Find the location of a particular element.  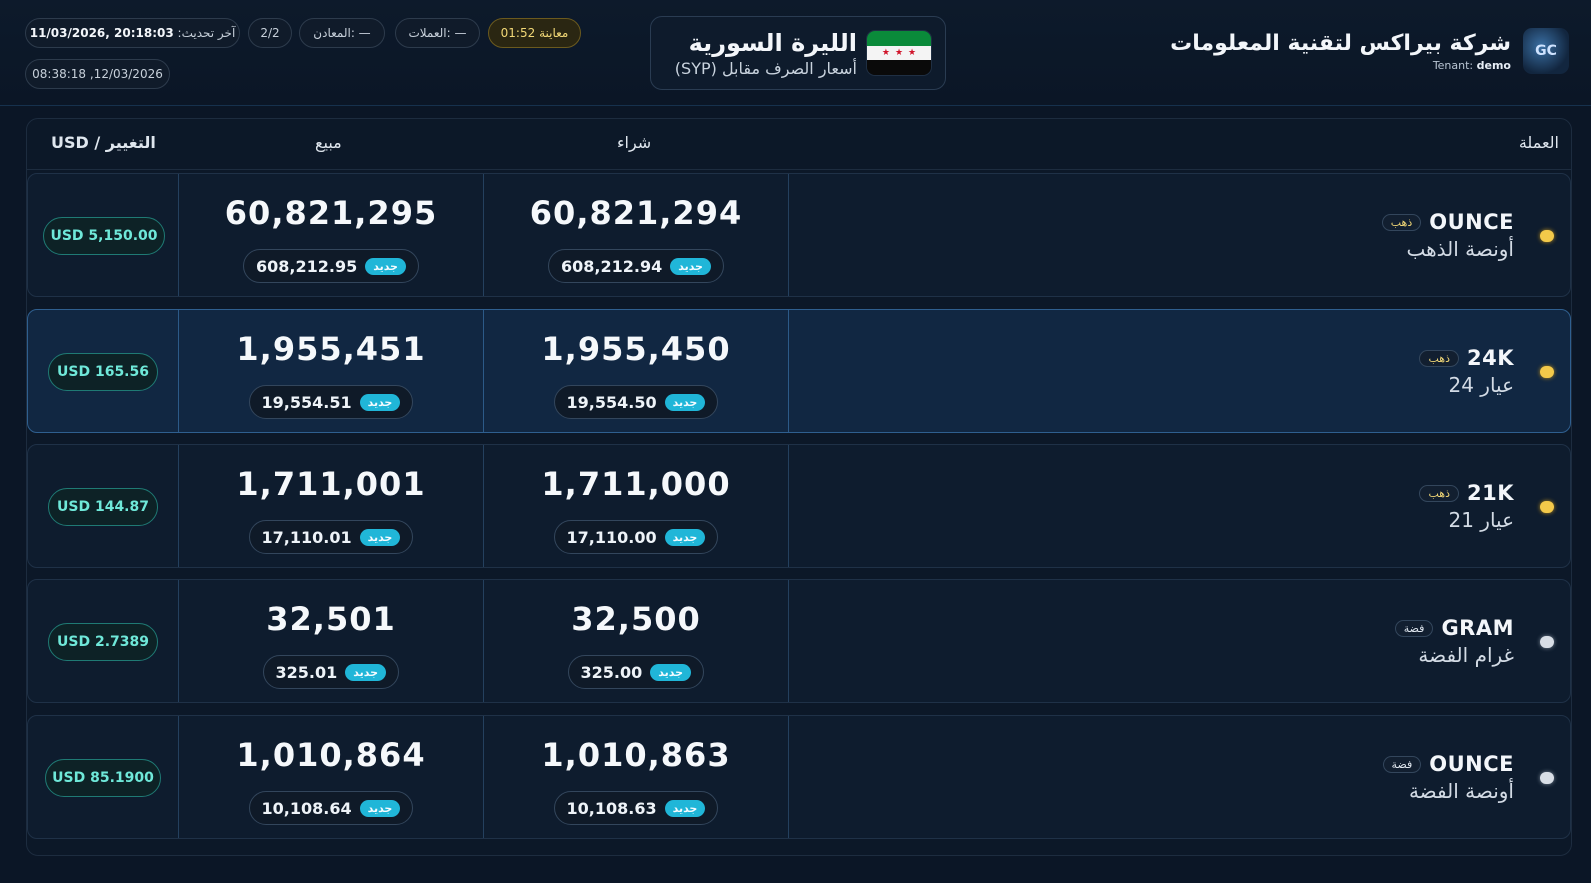

currency-name-block: فضة OUNCE أونصة الفضة is located at coordinates (1448, 777).